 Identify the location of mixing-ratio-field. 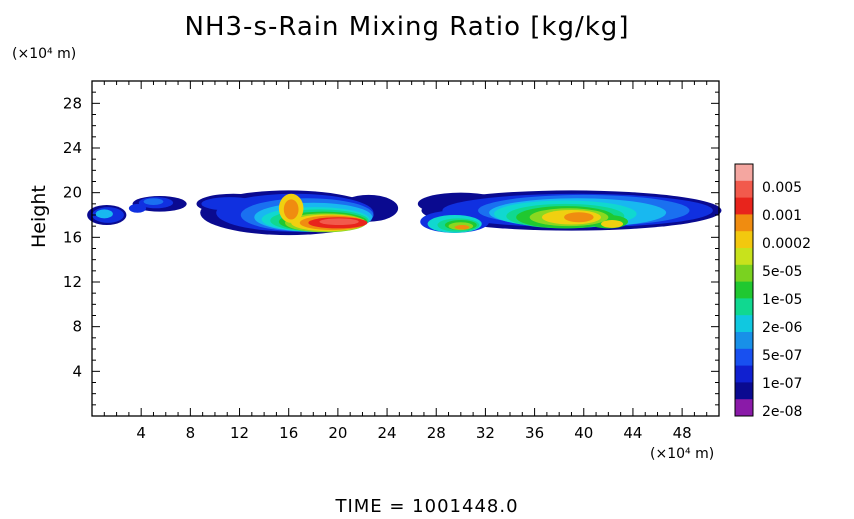
(404, 213).